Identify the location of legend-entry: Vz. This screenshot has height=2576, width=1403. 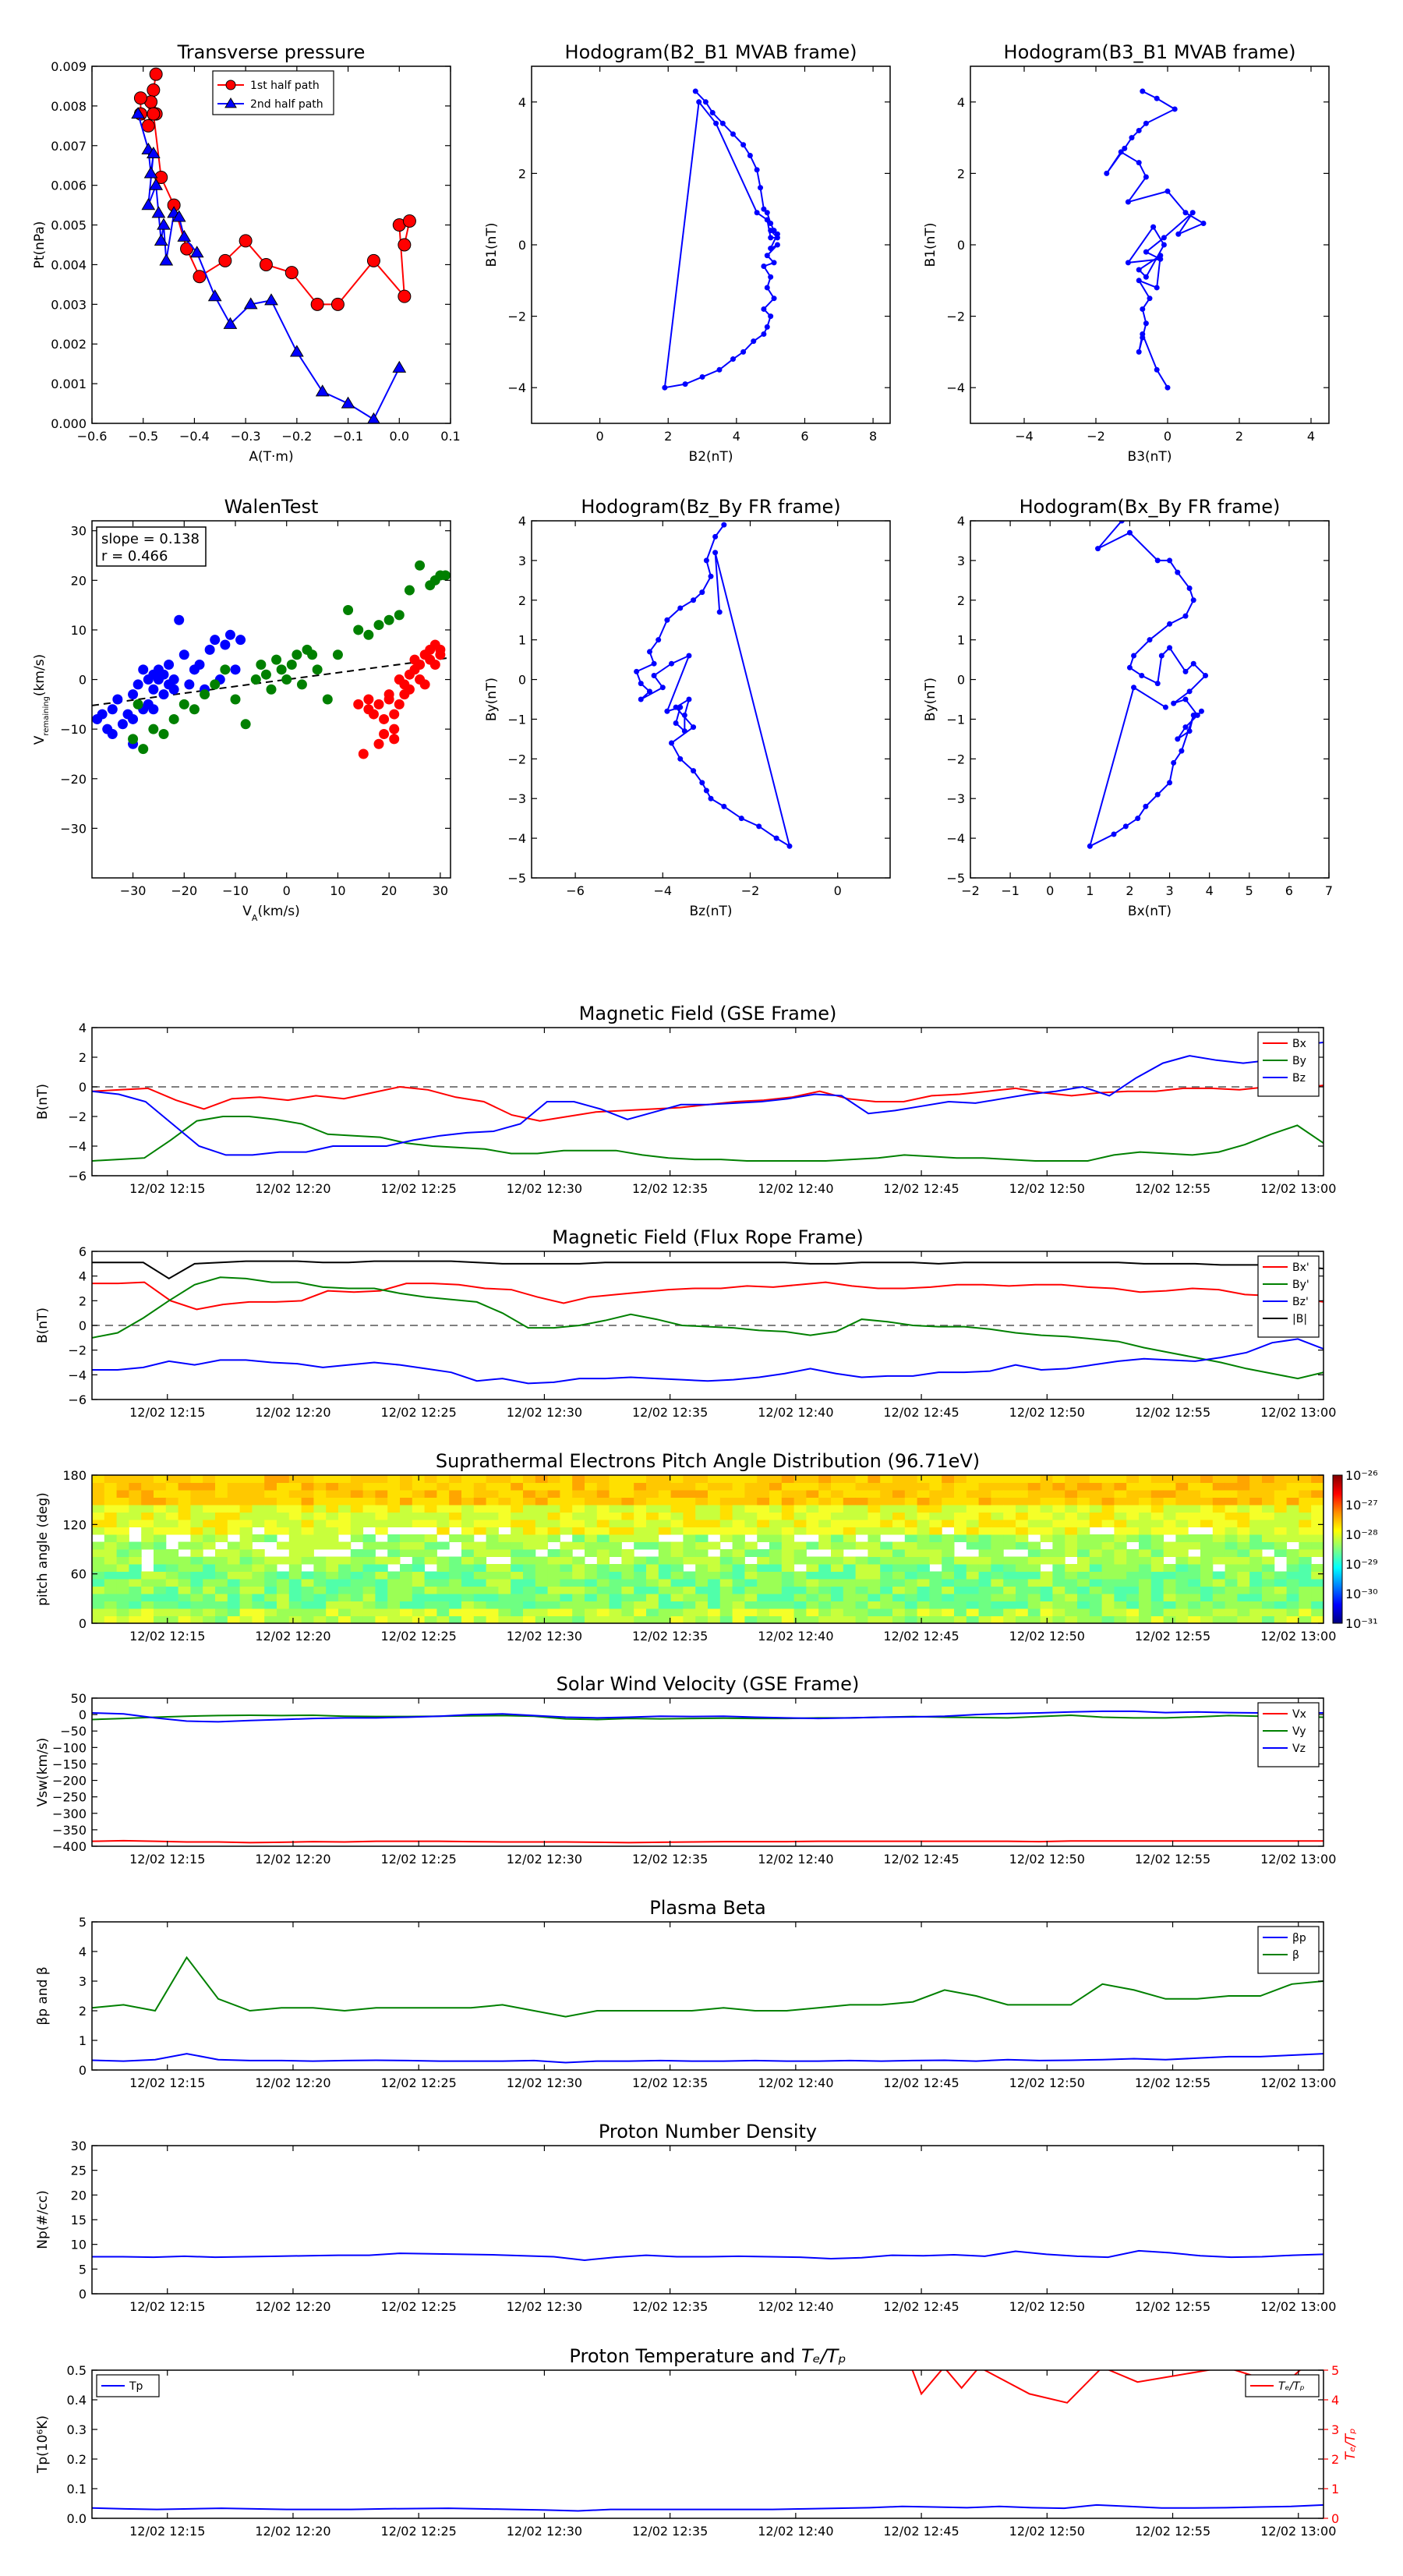
(1299, 1749).